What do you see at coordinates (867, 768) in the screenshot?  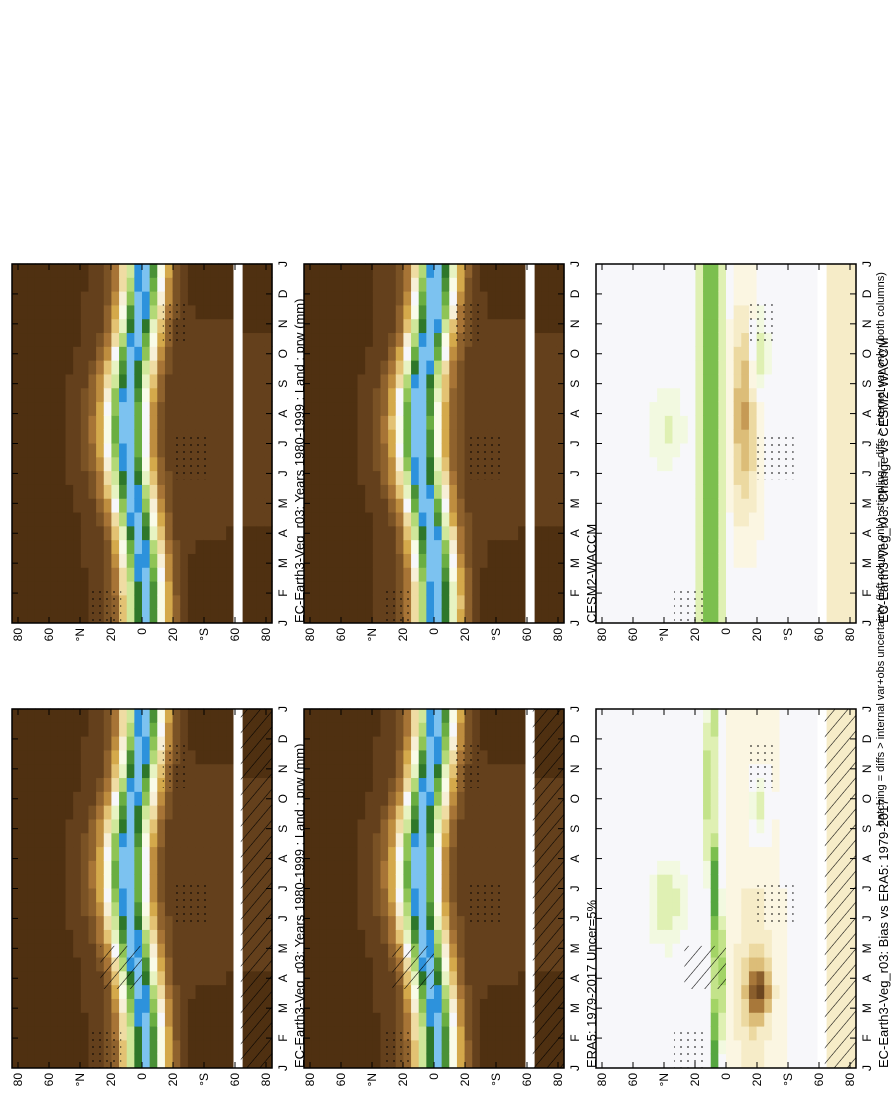 I see `x-tick-label: N` at bounding box center [867, 768].